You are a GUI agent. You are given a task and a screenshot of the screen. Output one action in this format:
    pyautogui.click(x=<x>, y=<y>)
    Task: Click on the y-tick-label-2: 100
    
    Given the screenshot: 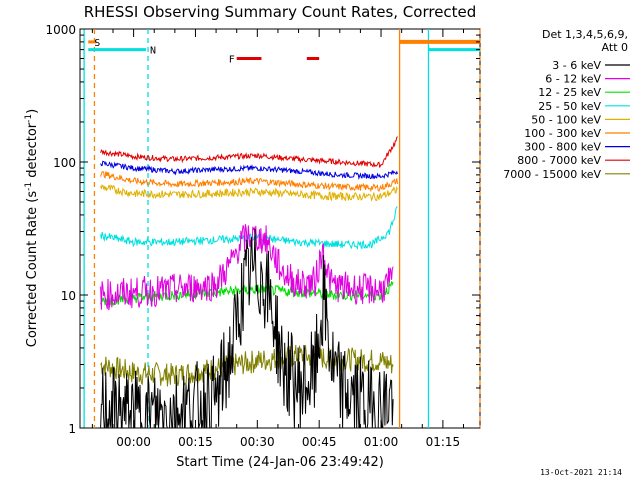 What is the action you would take?
    pyautogui.click(x=64, y=163)
    